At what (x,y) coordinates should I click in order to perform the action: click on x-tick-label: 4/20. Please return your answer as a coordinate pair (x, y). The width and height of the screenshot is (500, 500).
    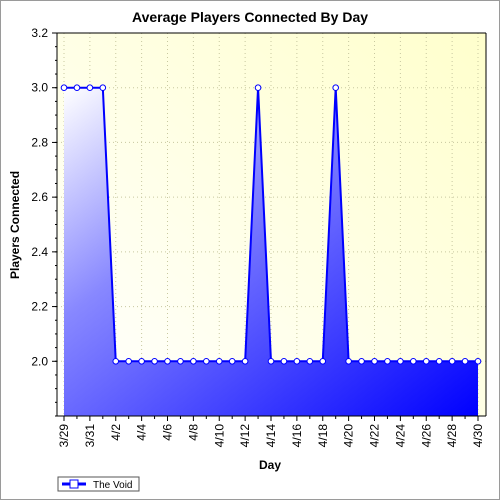
    Looking at the image, I should click on (349, 436).